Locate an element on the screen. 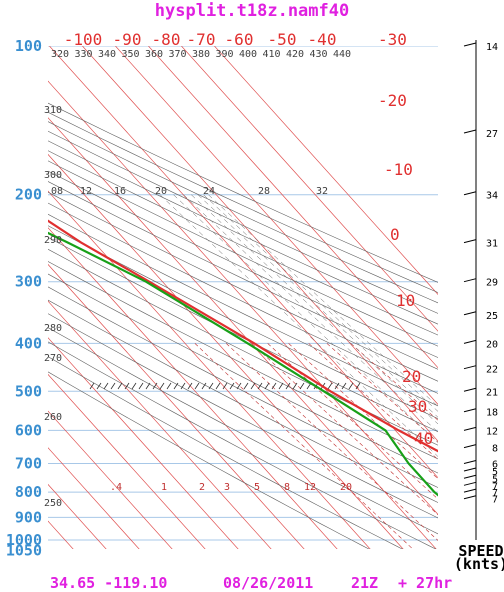 Image resolution: width=504 pixels, height=592 pixels. footer-forecast: + 27hr is located at coordinates (425, 583).